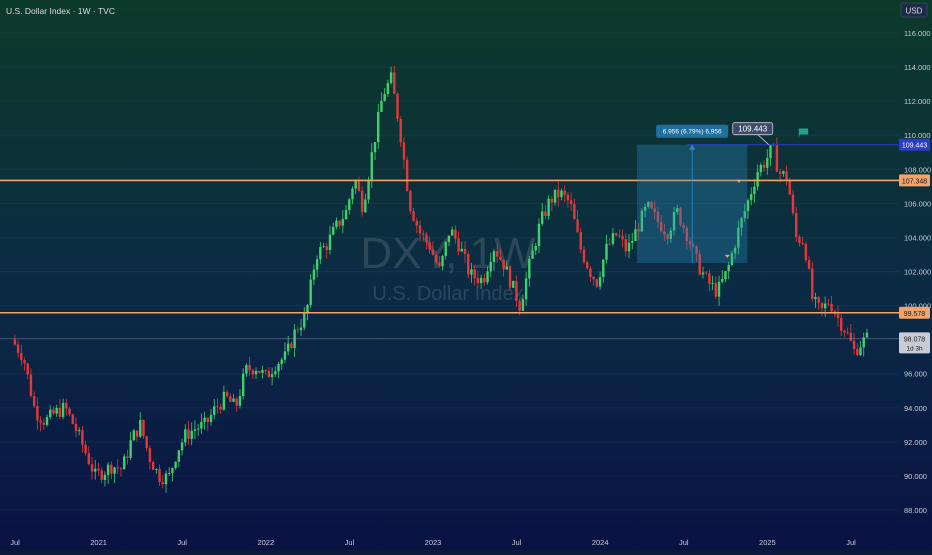 This screenshot has width=932, height=555. Describe the element at coordinates (917, 101) in the screenshot. I see `y-tick-label: 112.000` at that location.